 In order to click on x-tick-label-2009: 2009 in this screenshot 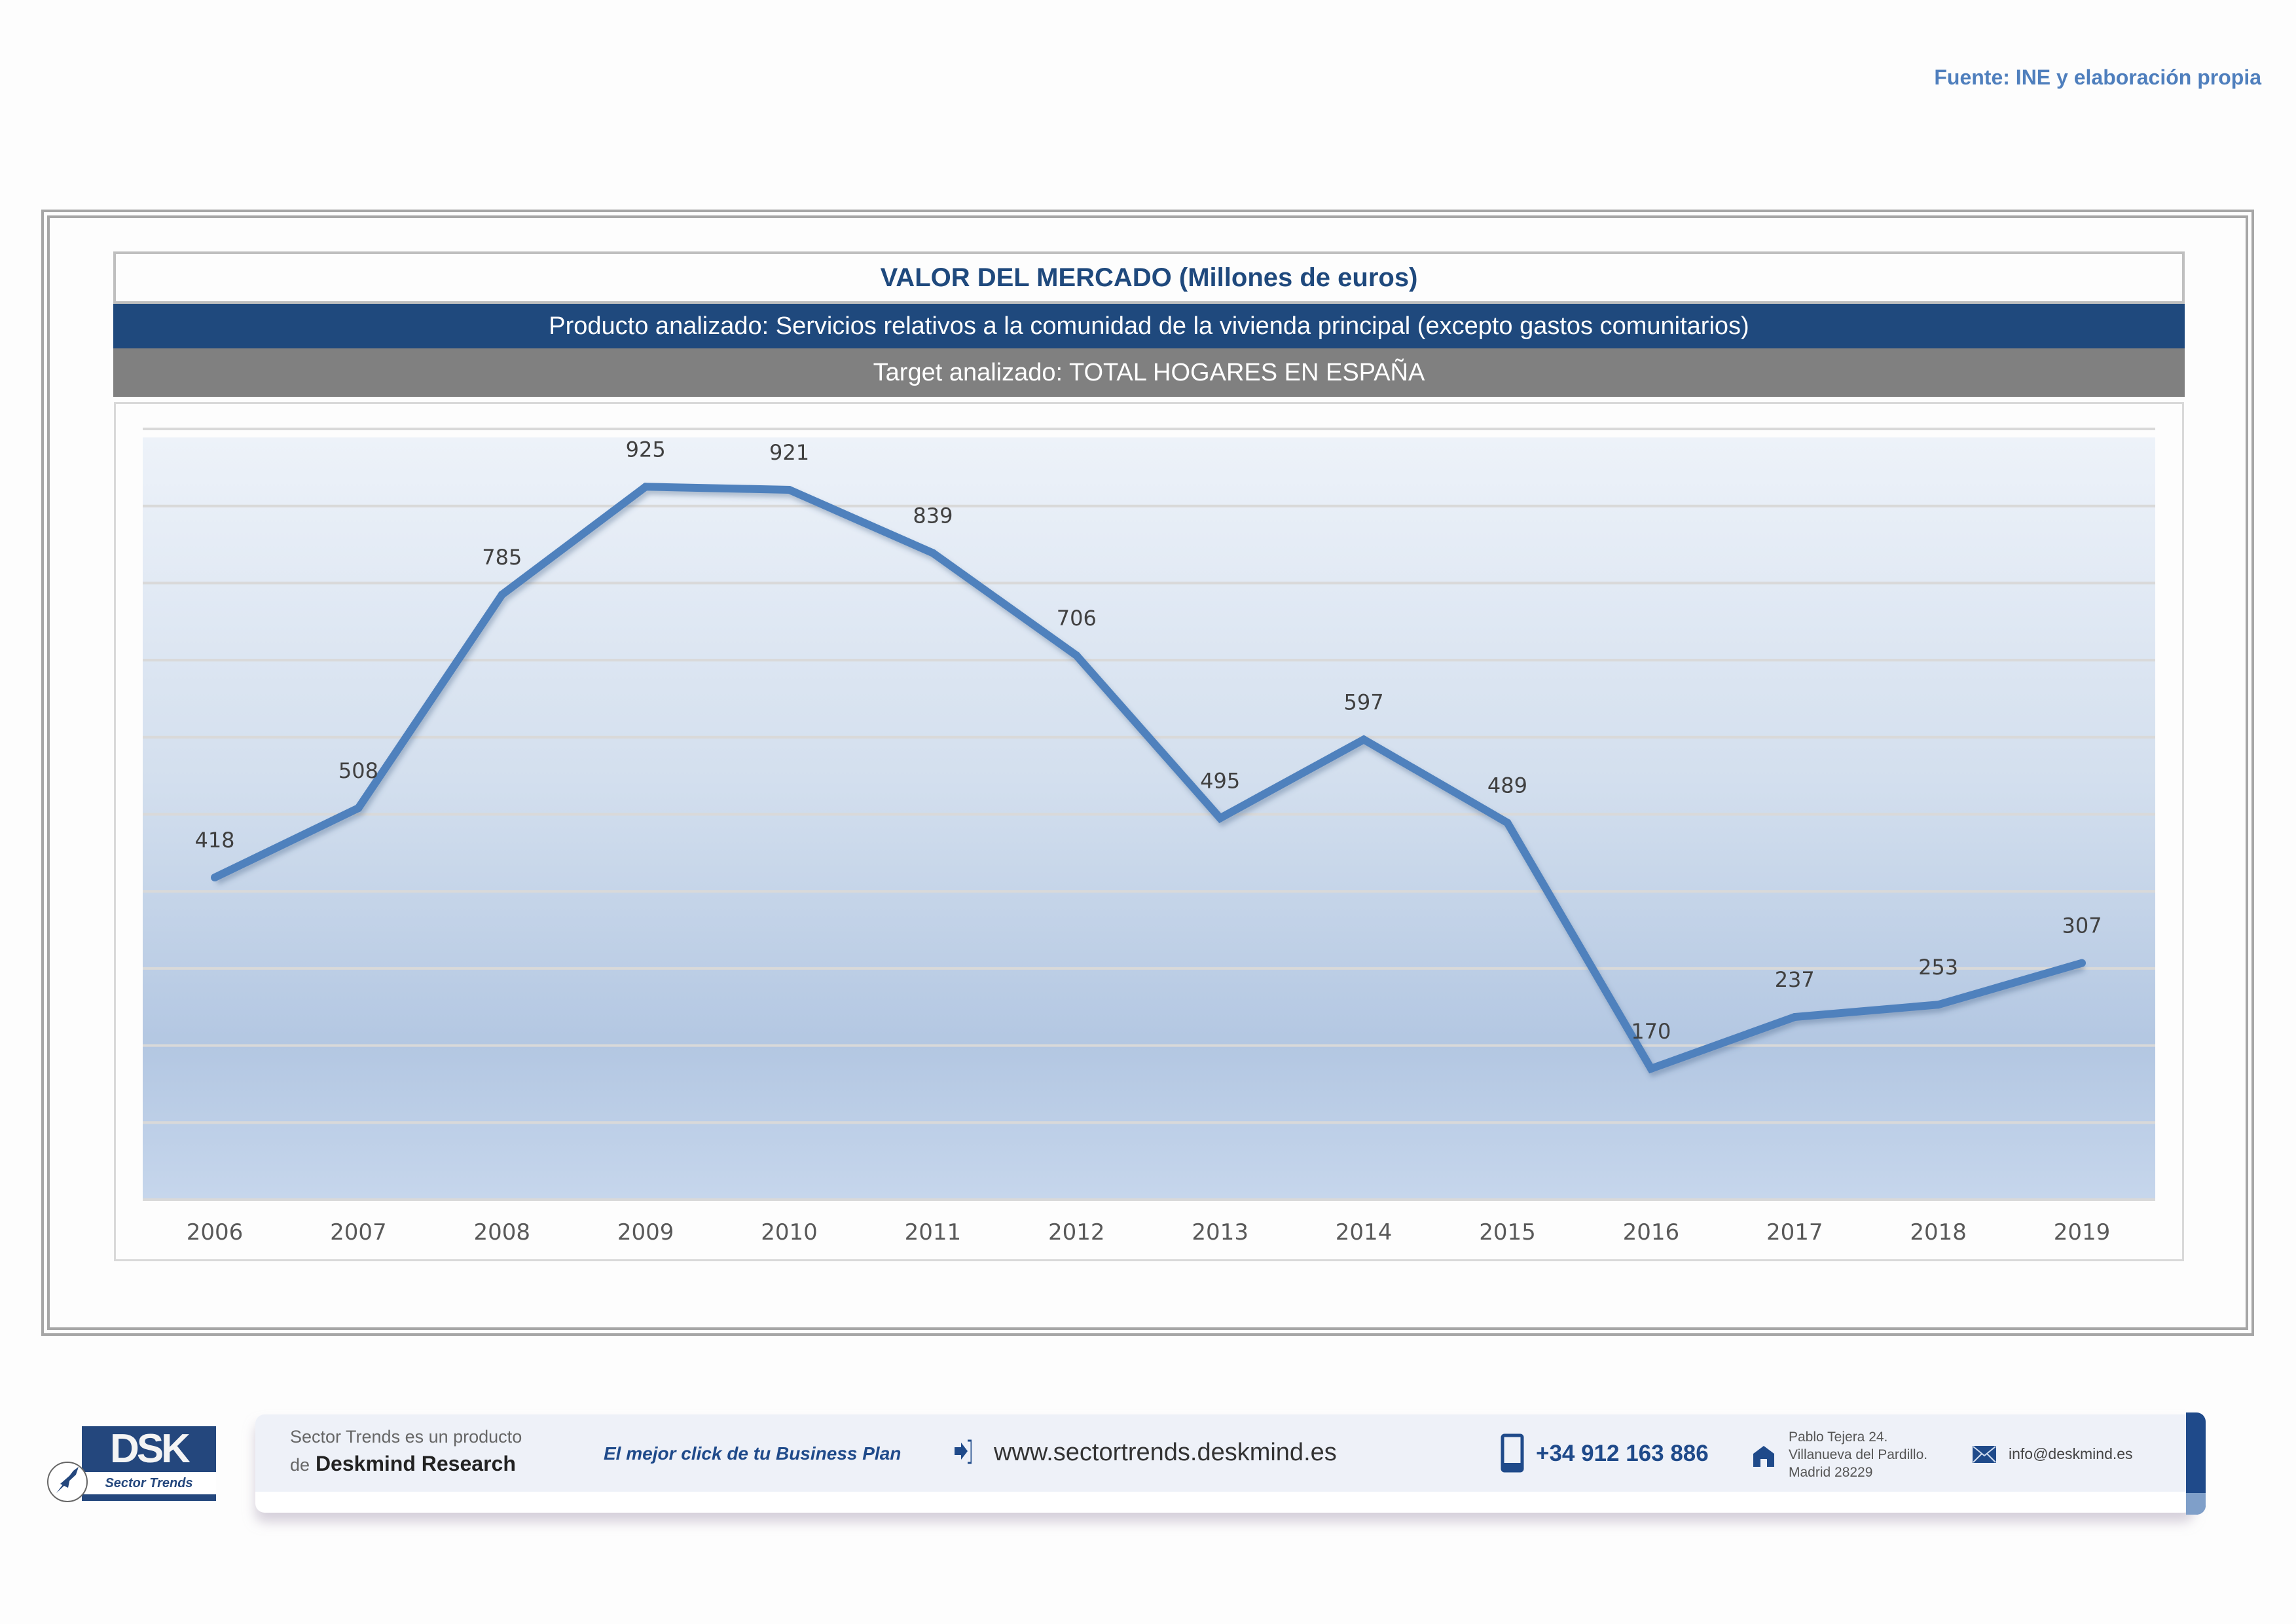, I will do `click(645, 1232)`.